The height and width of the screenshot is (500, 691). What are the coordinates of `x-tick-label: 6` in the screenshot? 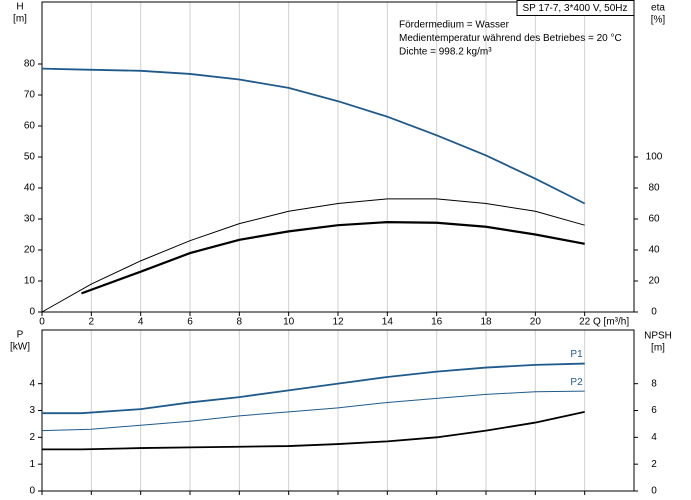 It's located at (190, 322).